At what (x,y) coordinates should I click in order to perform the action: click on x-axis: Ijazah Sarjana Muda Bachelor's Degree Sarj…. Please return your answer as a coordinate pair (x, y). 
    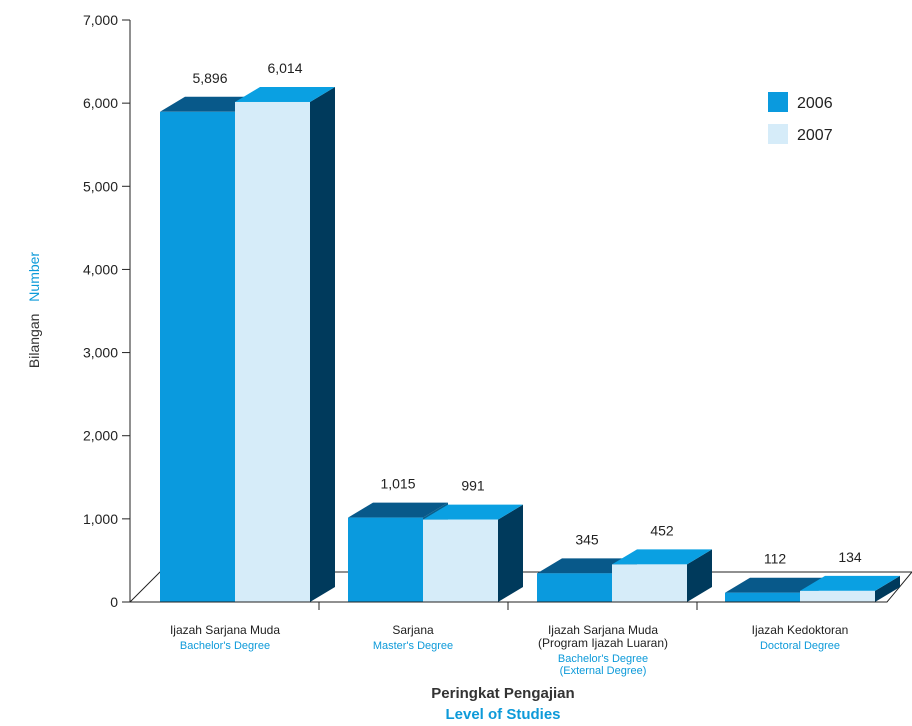
    Looking at the image, I should click on (508, 639).